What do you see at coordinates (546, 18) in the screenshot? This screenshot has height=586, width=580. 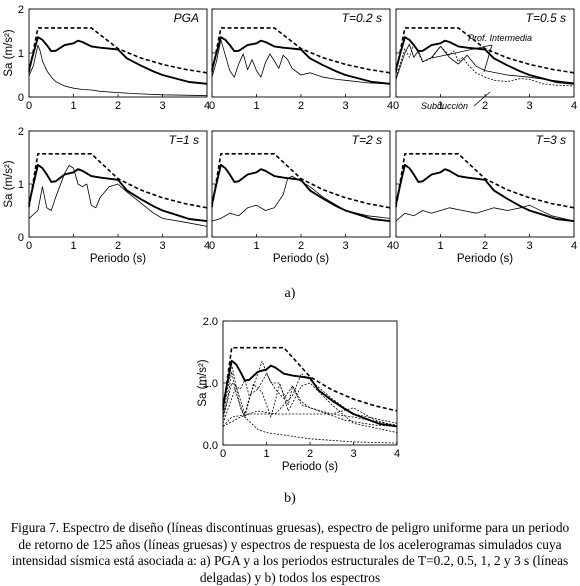 I see `panel-title: T=0.5 s` at bounding box center [546, 18].